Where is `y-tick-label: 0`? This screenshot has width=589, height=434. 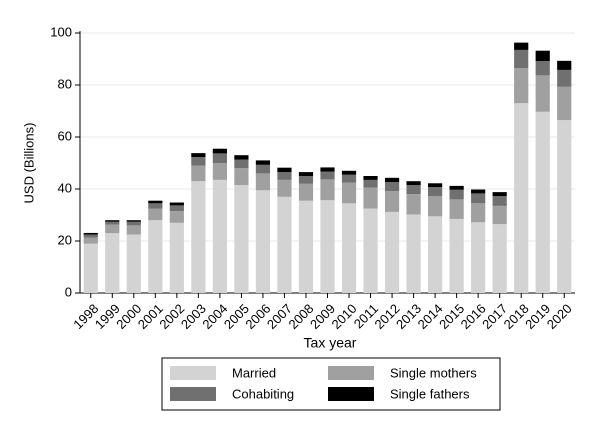 y-tick-label: 0 is located at coordinates (68, 291).